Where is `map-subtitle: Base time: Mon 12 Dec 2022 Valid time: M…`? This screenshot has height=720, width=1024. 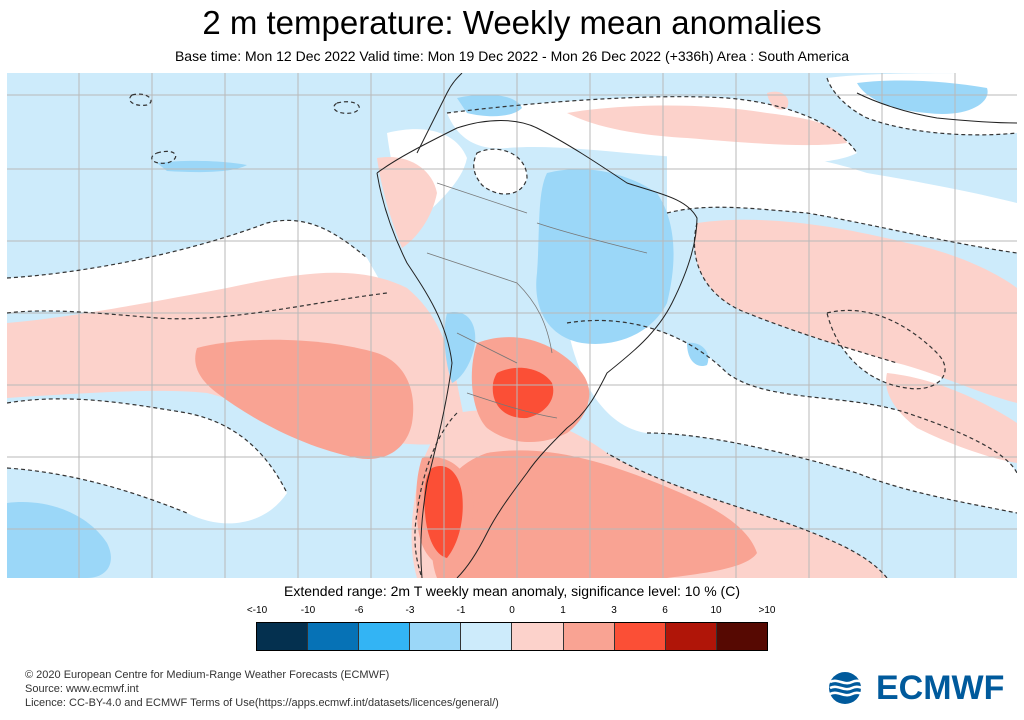
map-subtitle: Base time: Mon 12 Dec 2022 Valid time: M… is located at coordinates (512, 56).